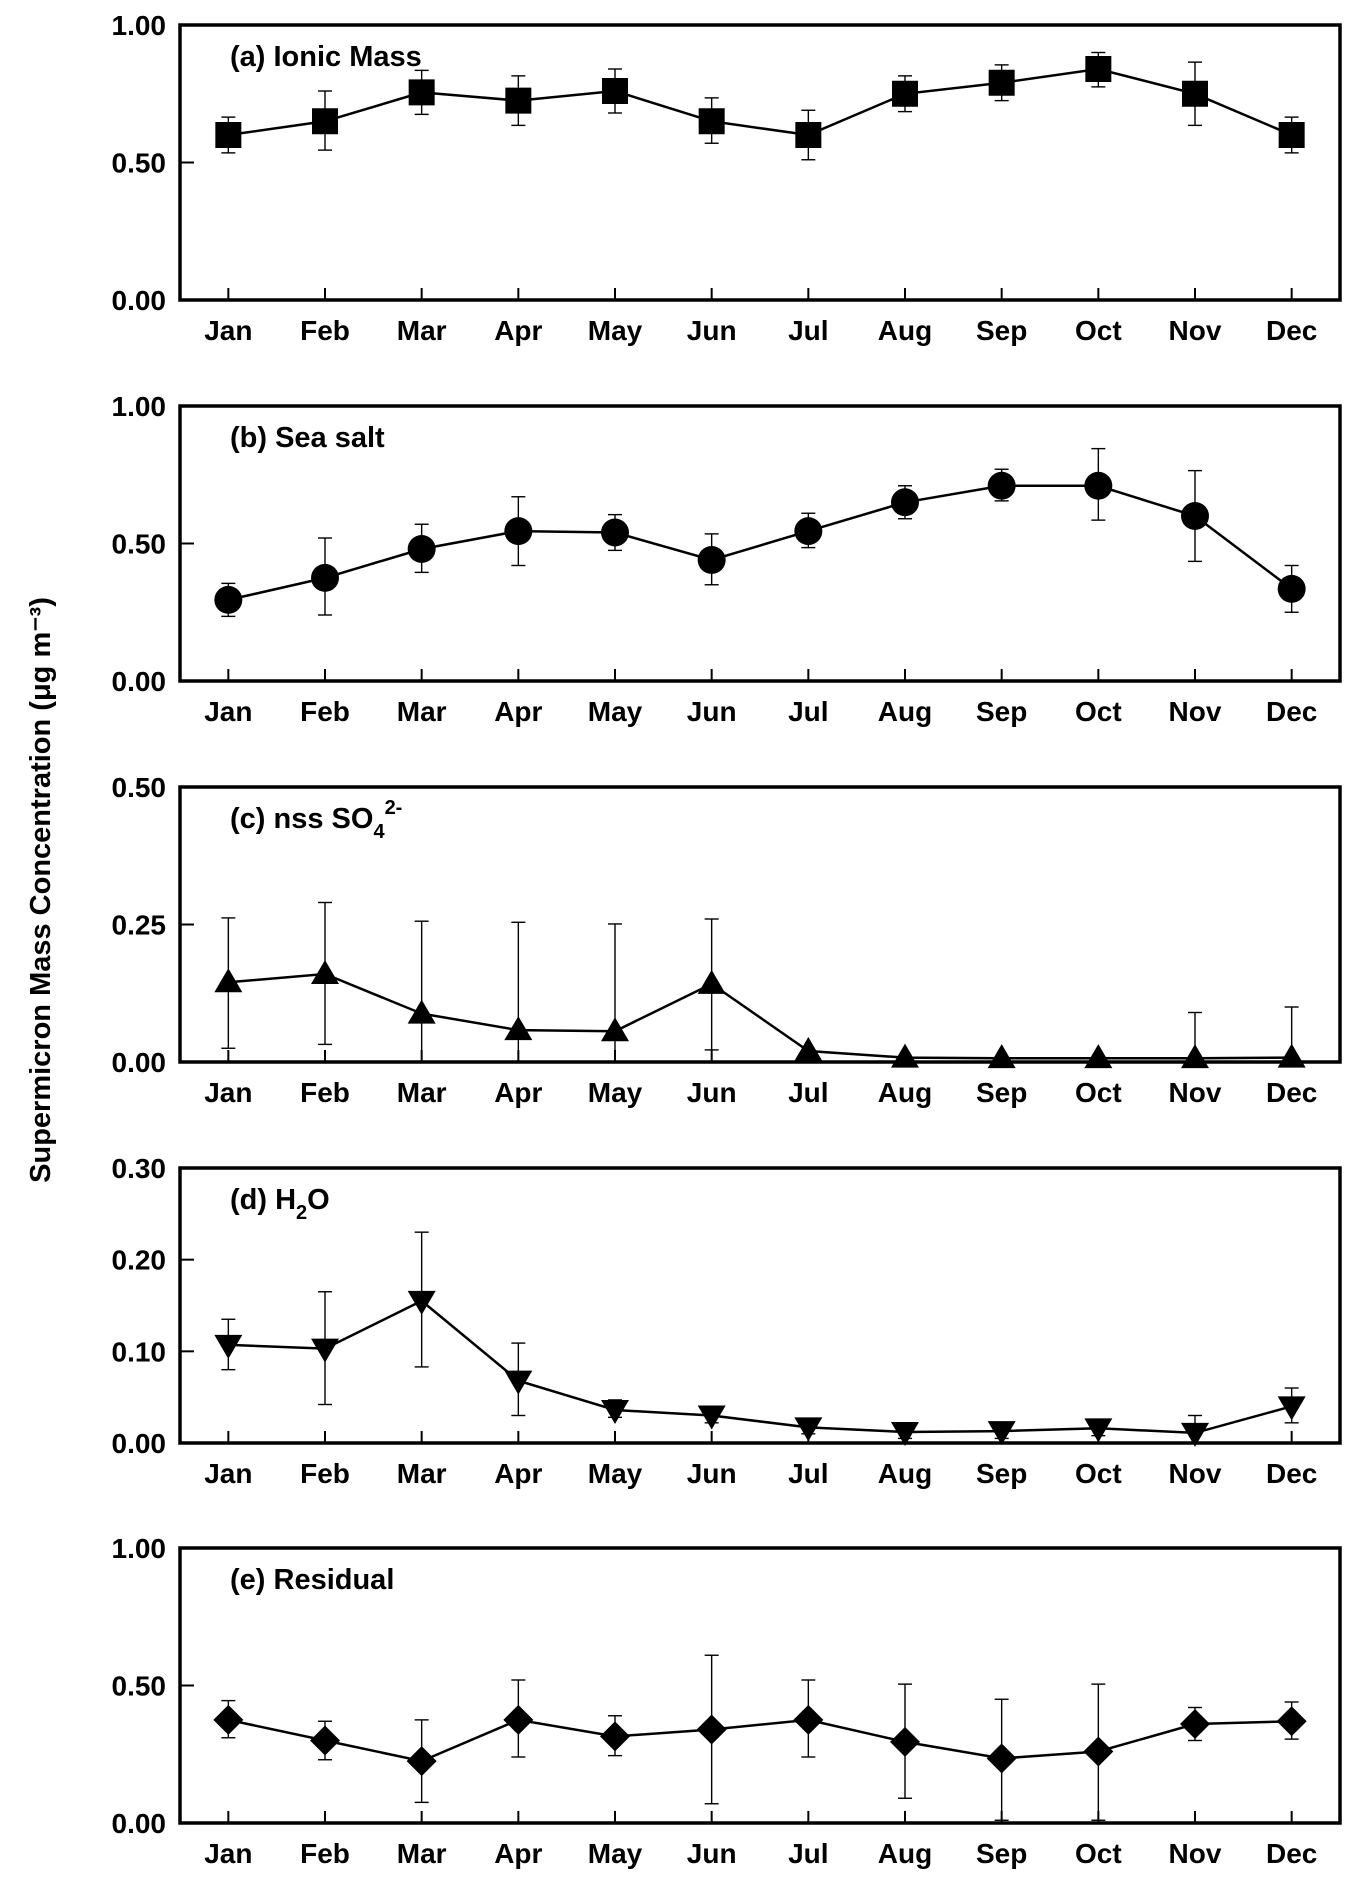 This screenshot has height=1884, width=1370. What do you see at coordinates (301, 819) in the screenshot?
I see `panel-title-main: (c) nss SO` at bounding box center [301, 819].